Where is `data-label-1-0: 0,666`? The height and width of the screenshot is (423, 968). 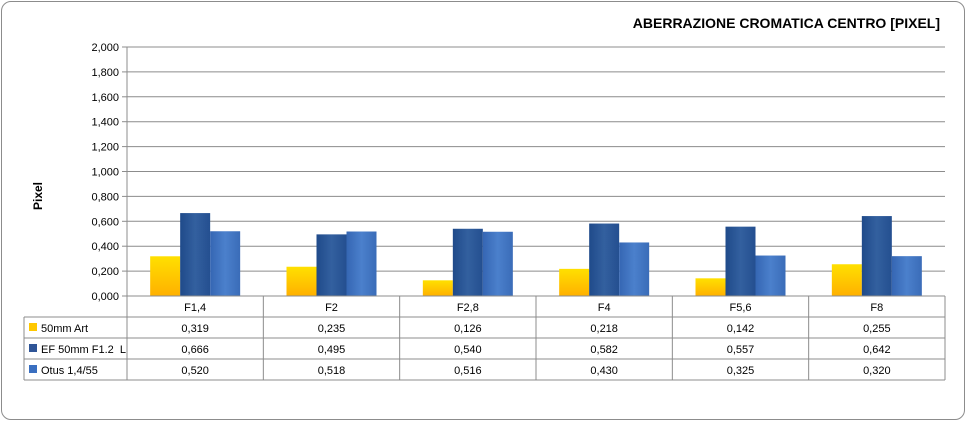
data-label-1-0: 0,666 is located at coordinates (195, 350).